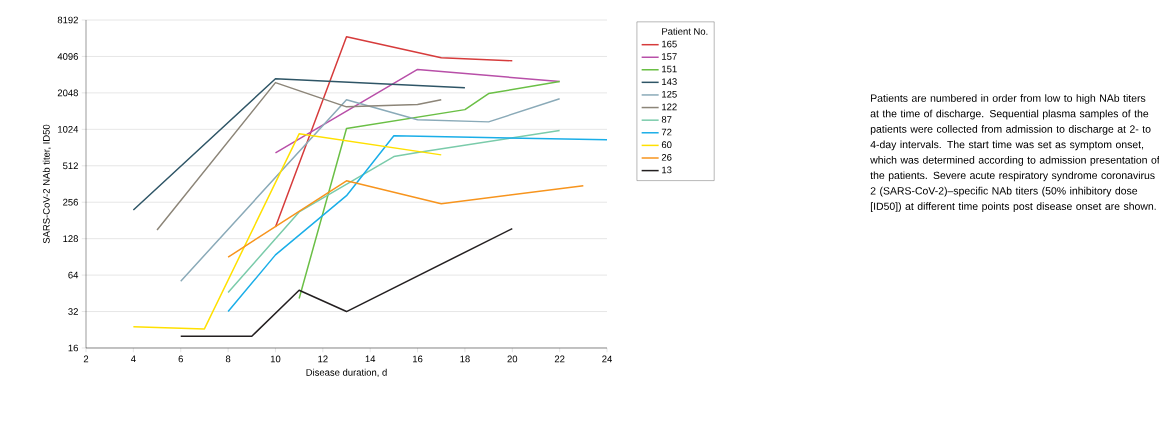 The height and width of the screenshot is (421, 1159). Describe the element at coordinates (323, 359) in the screenshot. I see `x-tick-label: 12` at that location.